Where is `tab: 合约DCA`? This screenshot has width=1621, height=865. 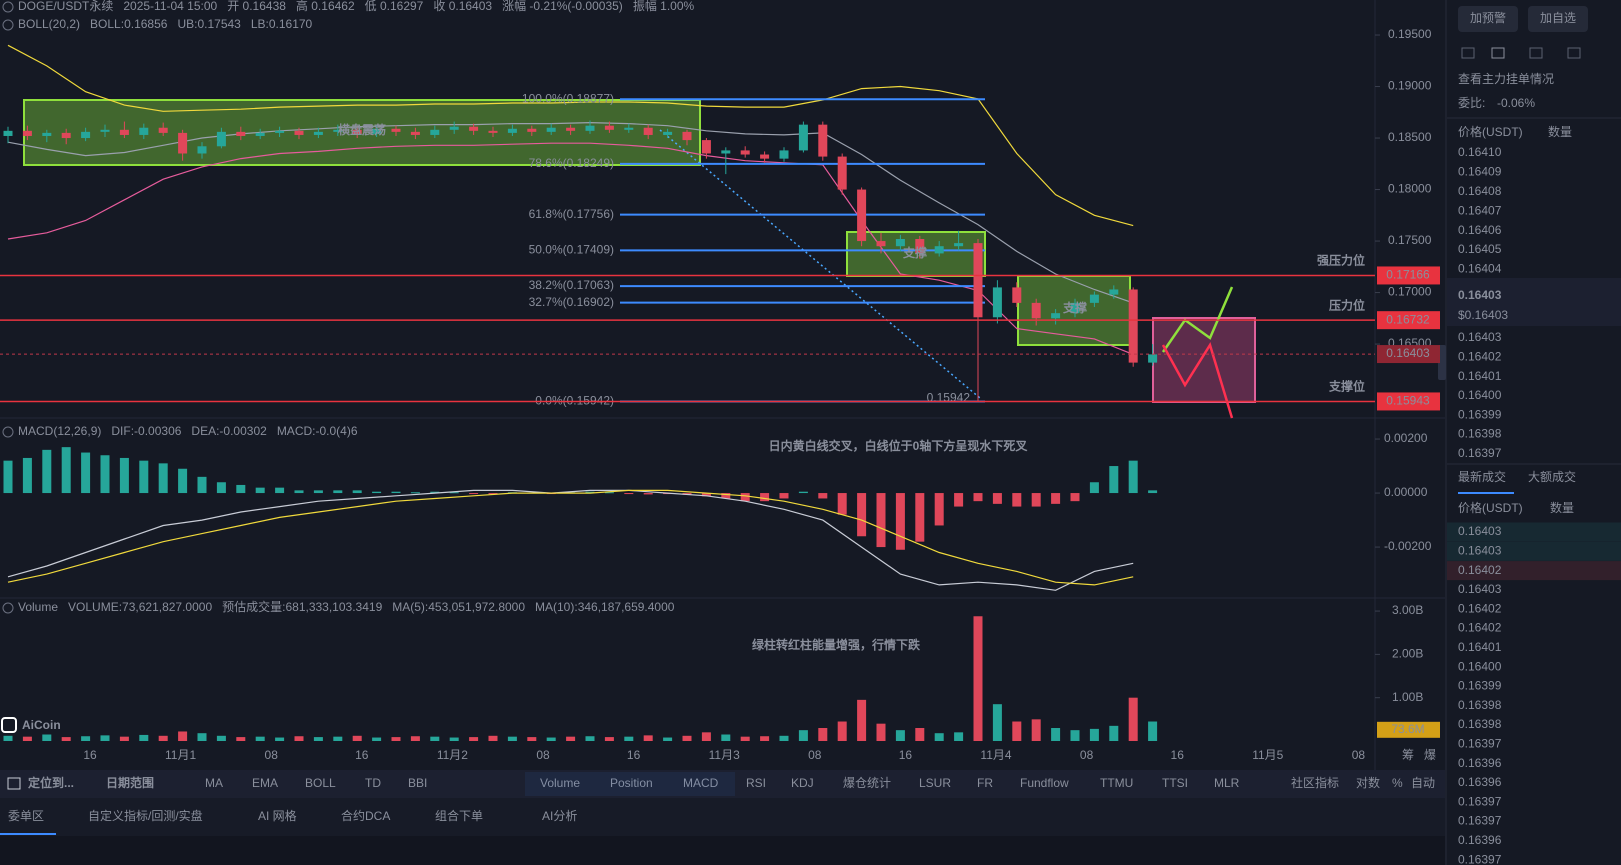
tab: 合约DCA is located at coordinates (365, 815).